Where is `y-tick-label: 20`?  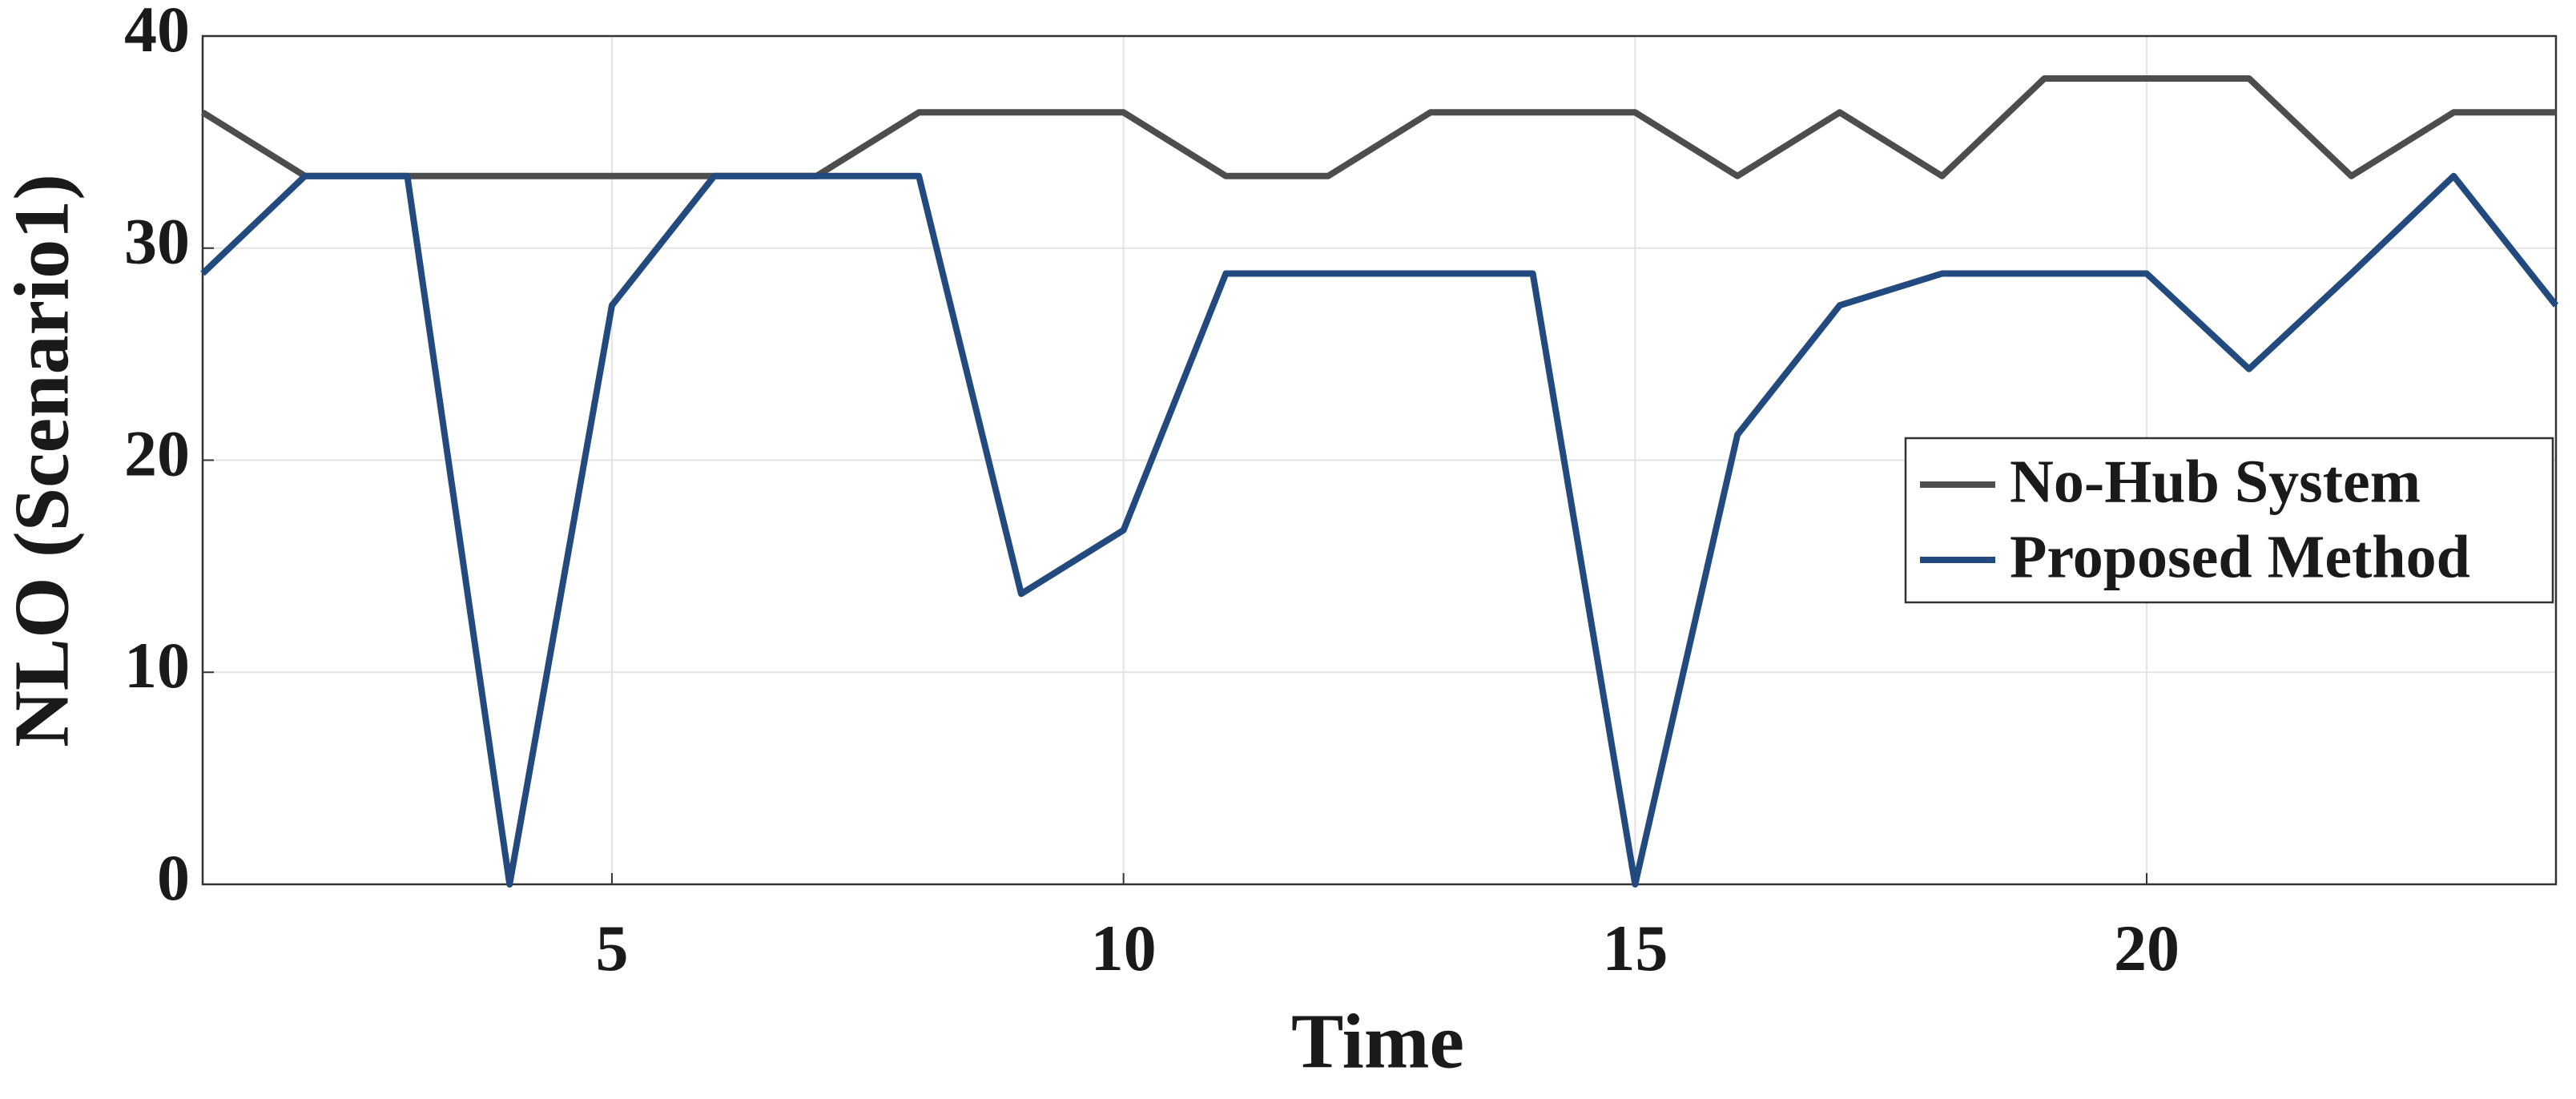
y-tick-label: 20 is located at coordinates (157, 453).